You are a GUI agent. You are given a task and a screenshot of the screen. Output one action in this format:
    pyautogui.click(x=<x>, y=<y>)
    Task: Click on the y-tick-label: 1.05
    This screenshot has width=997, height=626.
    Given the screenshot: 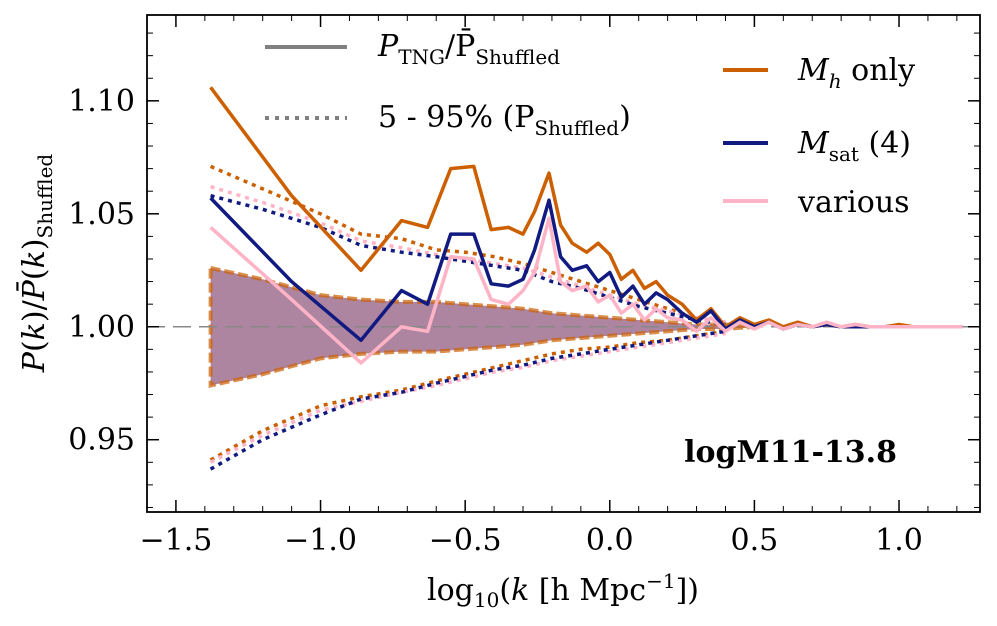 What is the action you would take?
    pyautogui.click(x=101, y=214)
    